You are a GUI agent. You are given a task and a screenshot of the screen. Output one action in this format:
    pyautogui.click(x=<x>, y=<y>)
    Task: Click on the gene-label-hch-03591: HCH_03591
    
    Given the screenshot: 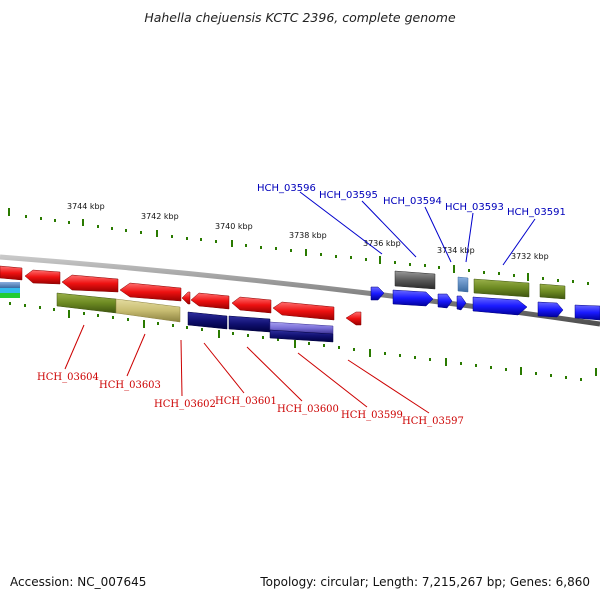 What is the action you would take?
    pyautogui.click(x=536, y=212)
    